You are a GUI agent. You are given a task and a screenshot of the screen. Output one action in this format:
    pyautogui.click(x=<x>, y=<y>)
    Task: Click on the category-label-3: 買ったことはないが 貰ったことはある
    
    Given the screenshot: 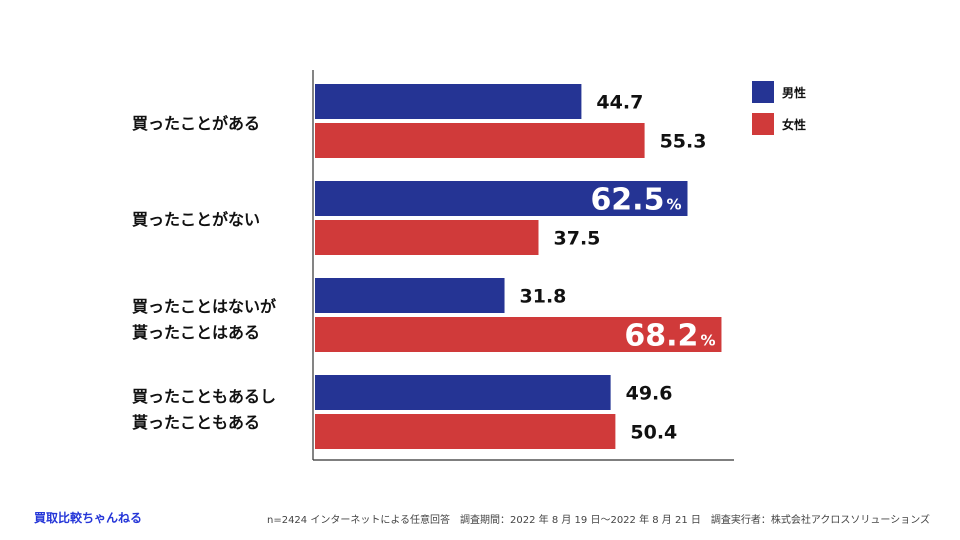 What is the action you would take?
    pyautogui.click(x=204, y=319)
    